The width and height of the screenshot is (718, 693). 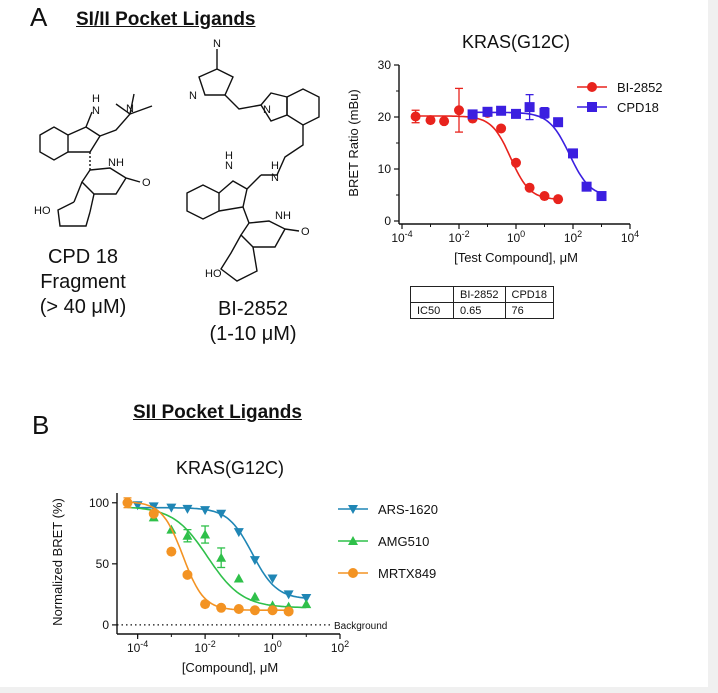 What do you see at coordinates (193, 96) in the screenshot?
I see `bi2852-imidazole-n-label: N` at bounding box center [193, 96].